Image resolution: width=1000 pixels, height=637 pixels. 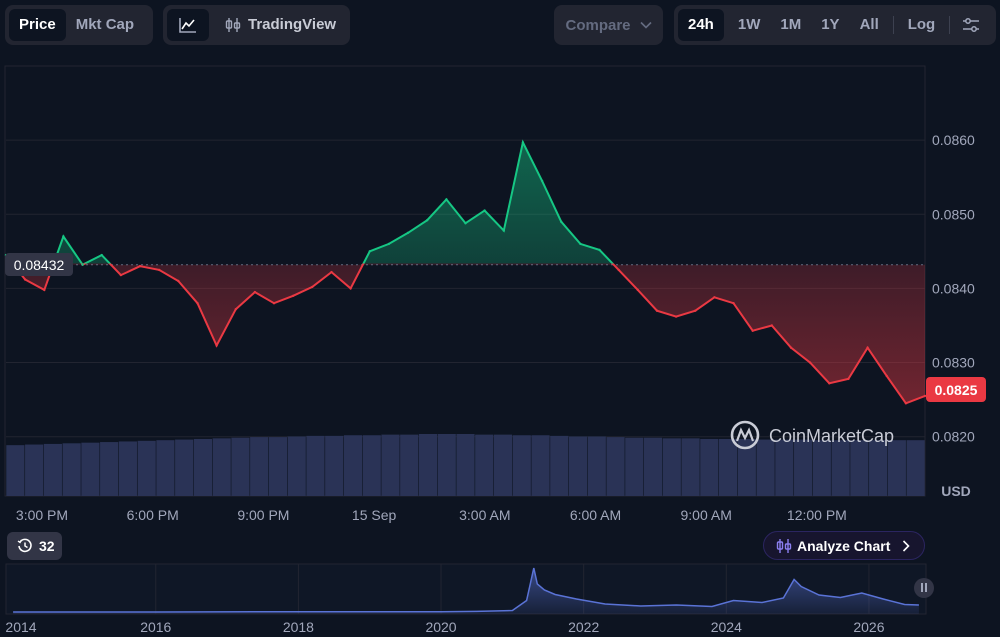 What do you see at coordinates (440, 627) in the screenshot?
I see `year-label: 2020` at bounding box center [440, 627].